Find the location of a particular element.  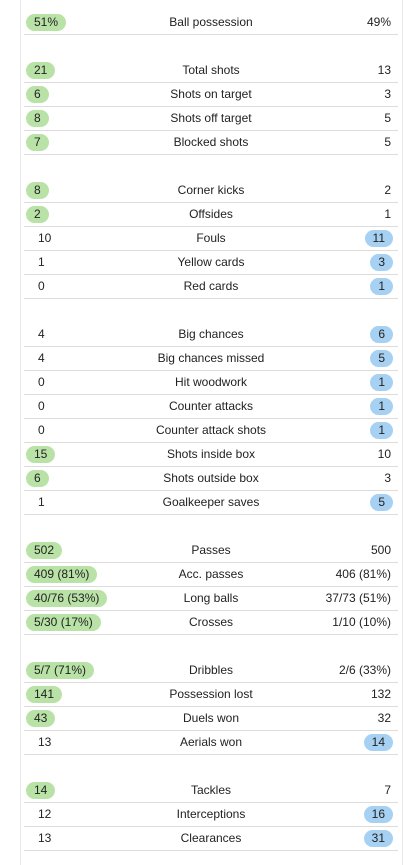

stat-row-offsides: Offsides 2 1 is located at coordinates (211, 215).